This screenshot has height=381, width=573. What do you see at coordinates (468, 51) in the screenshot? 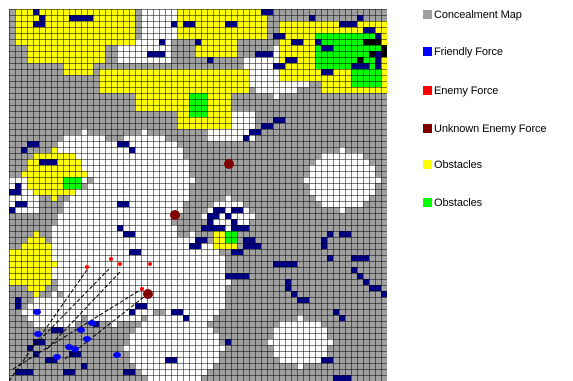
I see `legend-label-friendly-force: Friendly Force` at bounding box center [468, 51].